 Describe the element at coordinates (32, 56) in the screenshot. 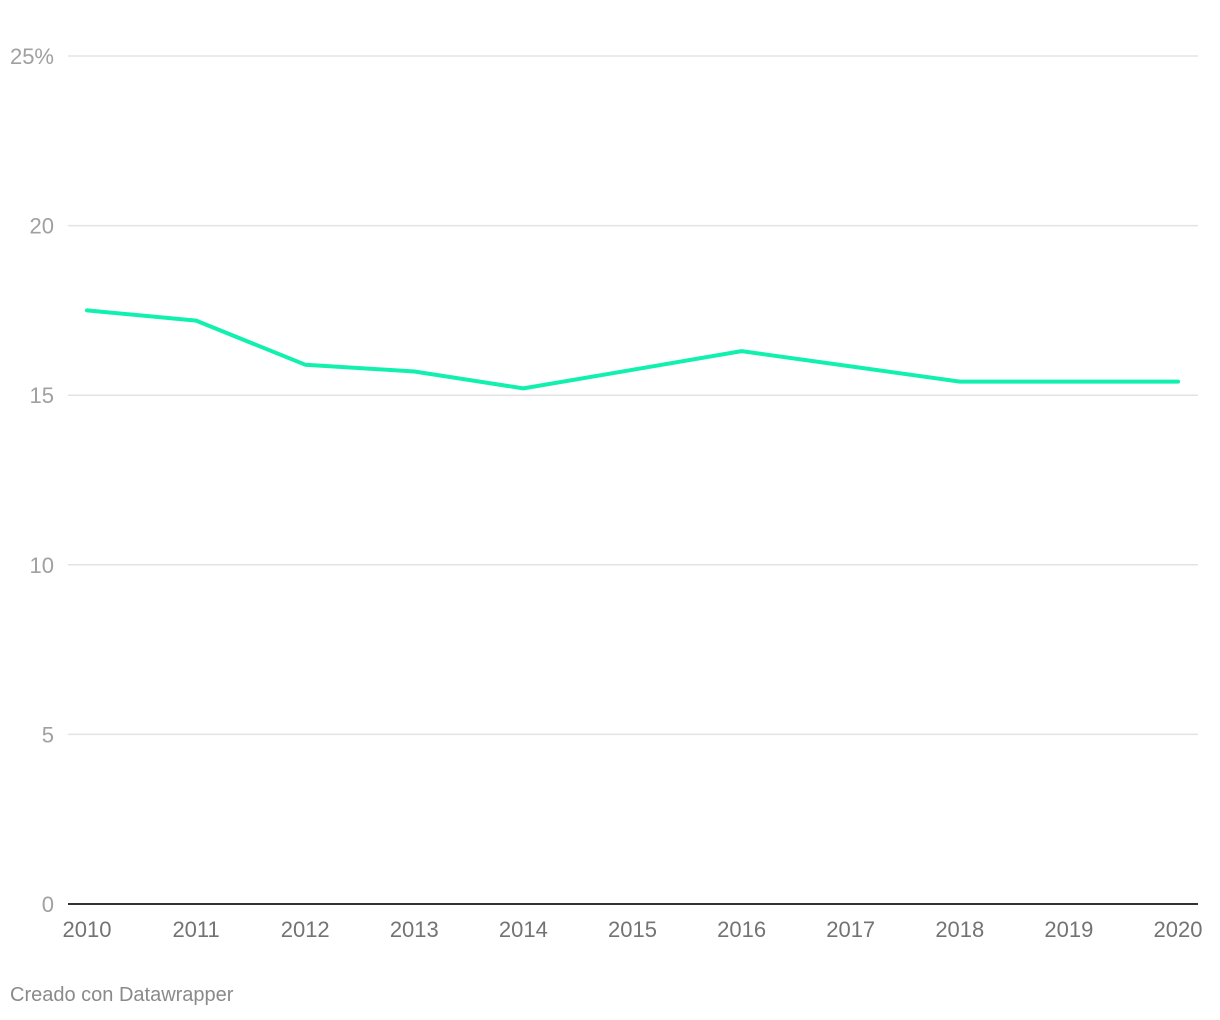

I see `y-tick-label: 25%` at that location.